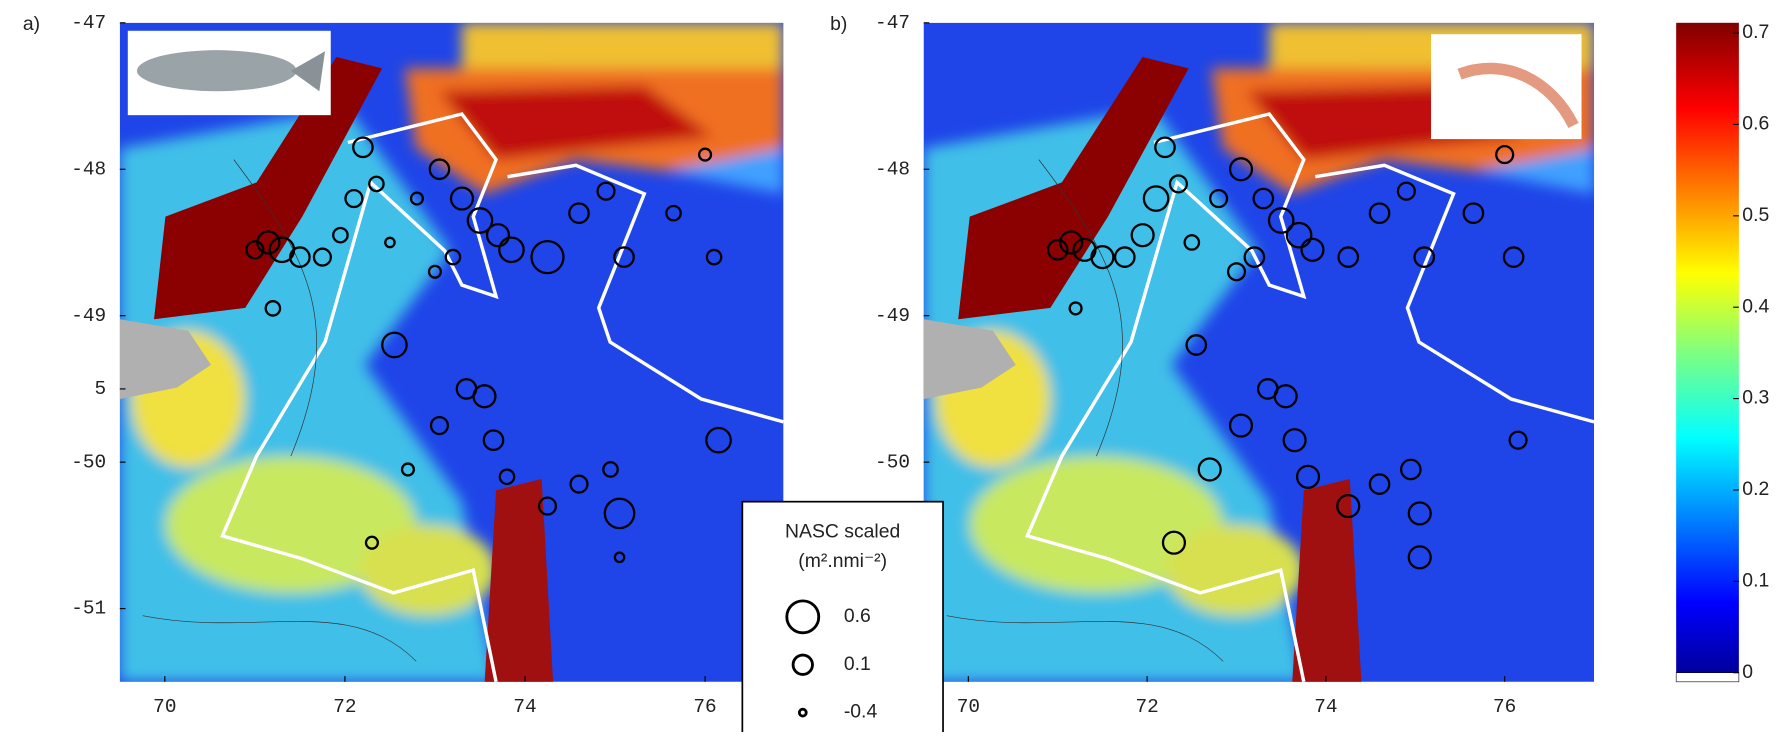 This screenshot has width=1788, height=737. Describe the element at coordinates (857, 664) in the screenshot. I see `legend-label: 0.1` at that location.